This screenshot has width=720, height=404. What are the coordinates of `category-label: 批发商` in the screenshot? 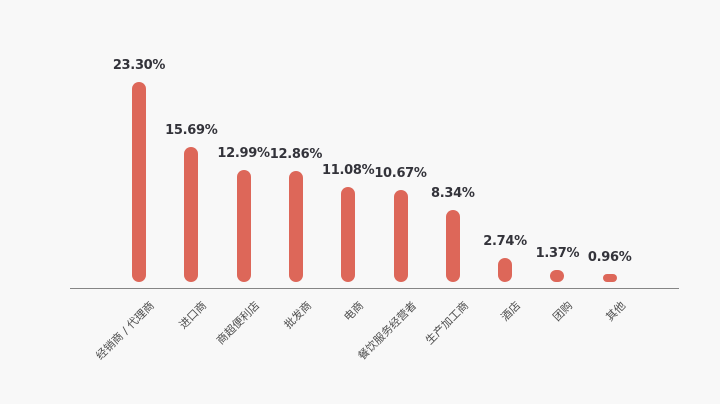 It's located at (298, 315).